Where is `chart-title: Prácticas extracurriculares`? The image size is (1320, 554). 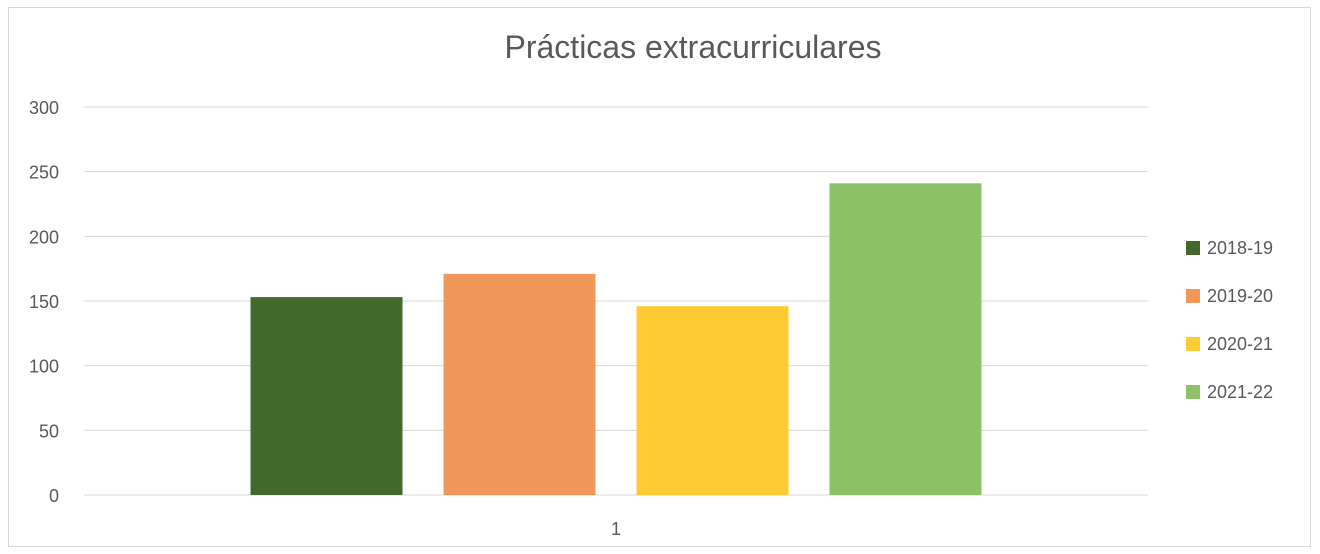 chart-title: Prácticas extracurriculares is located at coordinates (693, 47).